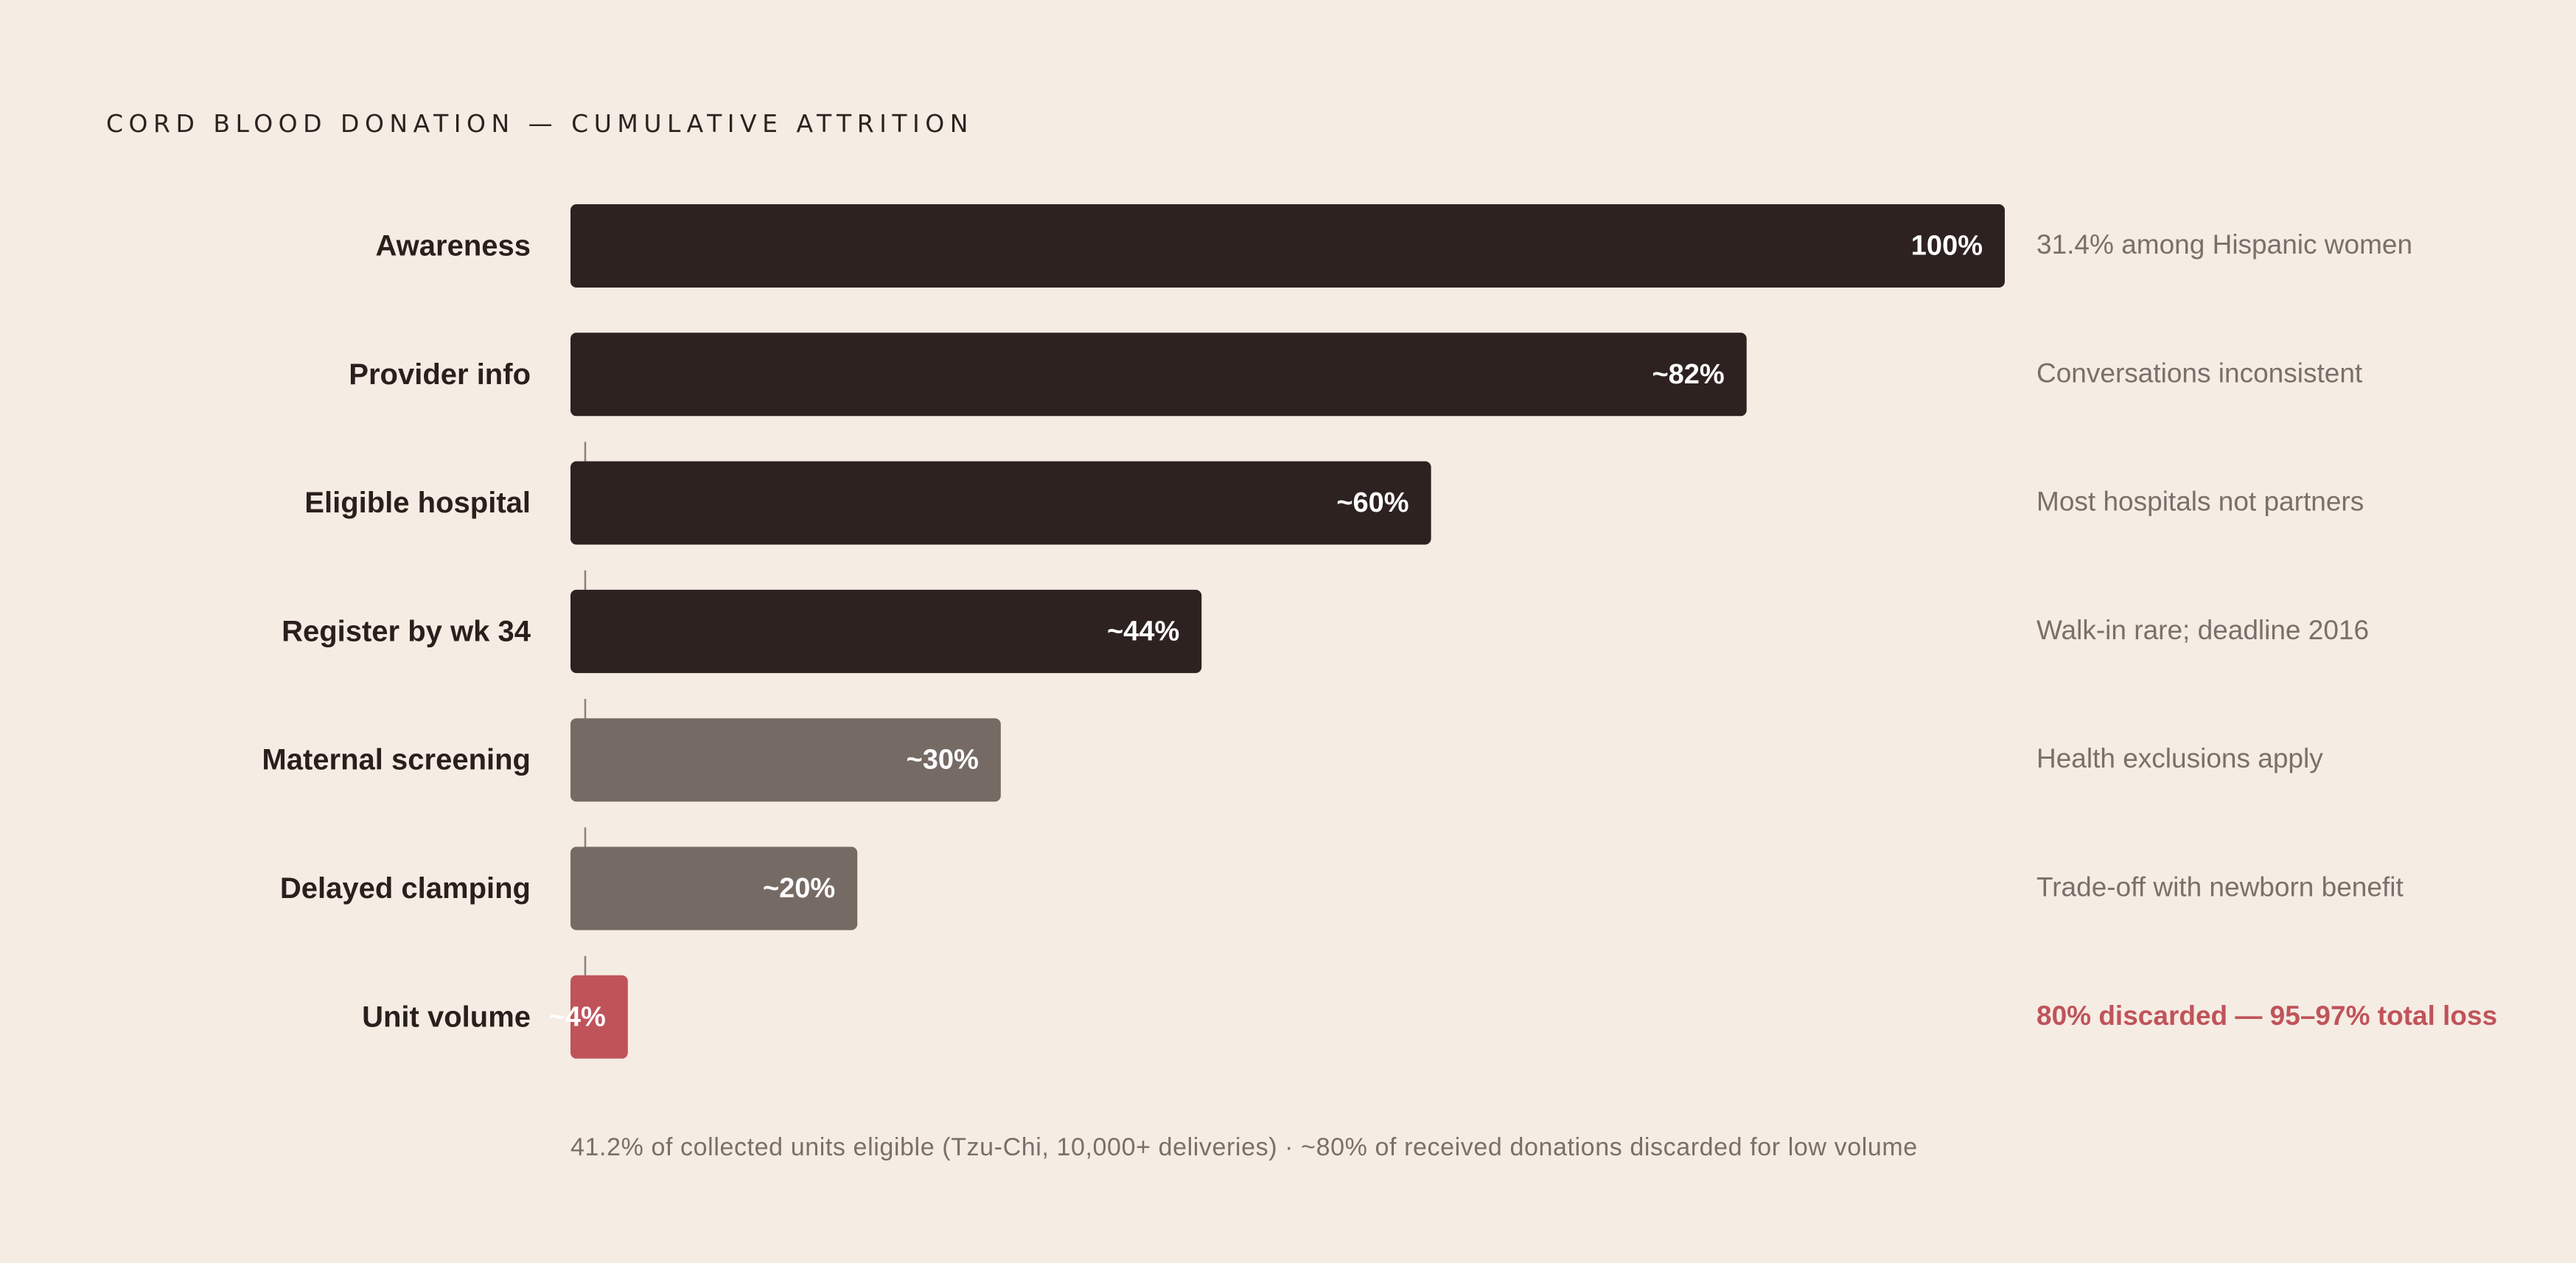 The height and width of the screenshot is (1263, 2576). Describe the element at coordinates (1287, 246) in the screenshot. I see `bar-awareness` at that location.